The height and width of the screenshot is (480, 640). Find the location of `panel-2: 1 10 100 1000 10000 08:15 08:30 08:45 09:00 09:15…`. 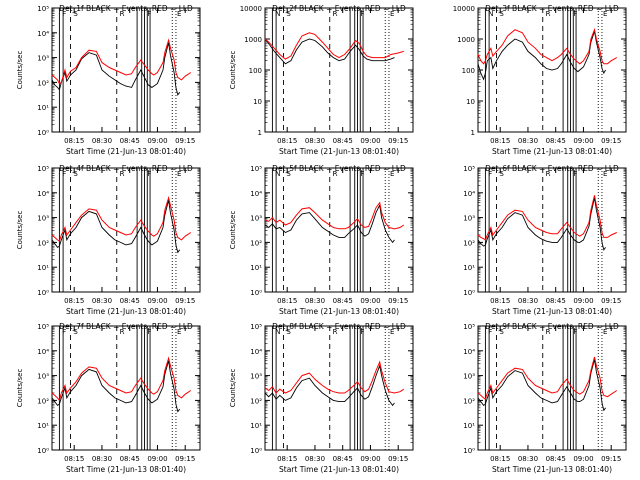

panel-2: 1 10 100 1000 10000 08:15 08:30 08:45 09:00 09:15… is located at coordinates (321, 80).